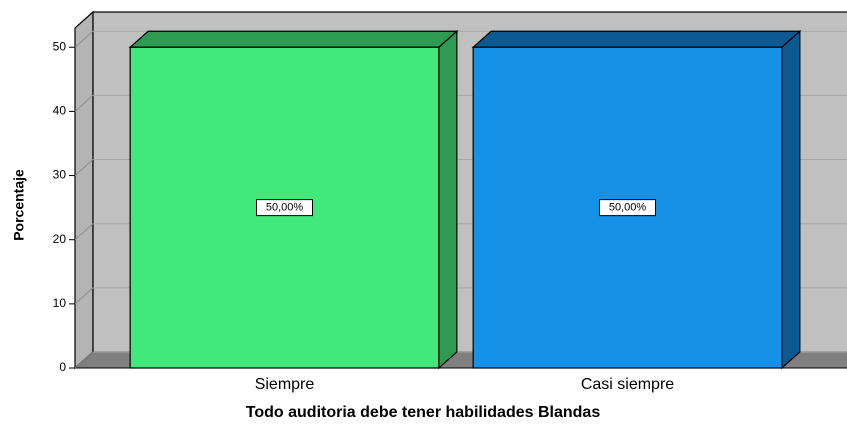 The height and width of the screenshot is (430, 847). Describe the element at coordinates (60, 46) in the screenshot. I see `y-tick-label: 50` at that location.